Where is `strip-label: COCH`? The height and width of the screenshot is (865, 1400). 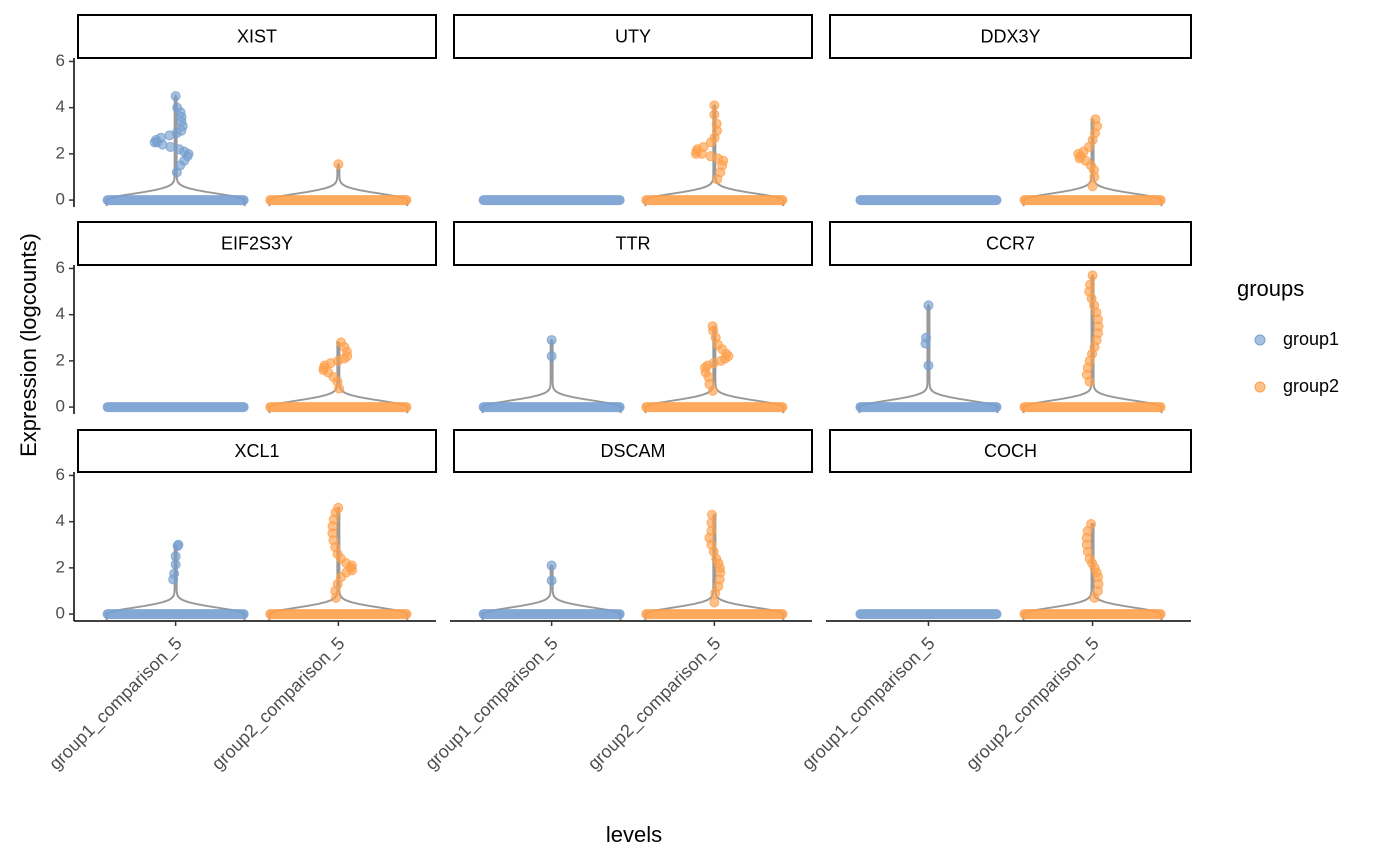 strip-label: COCH is located at coordinates (1010, 451).